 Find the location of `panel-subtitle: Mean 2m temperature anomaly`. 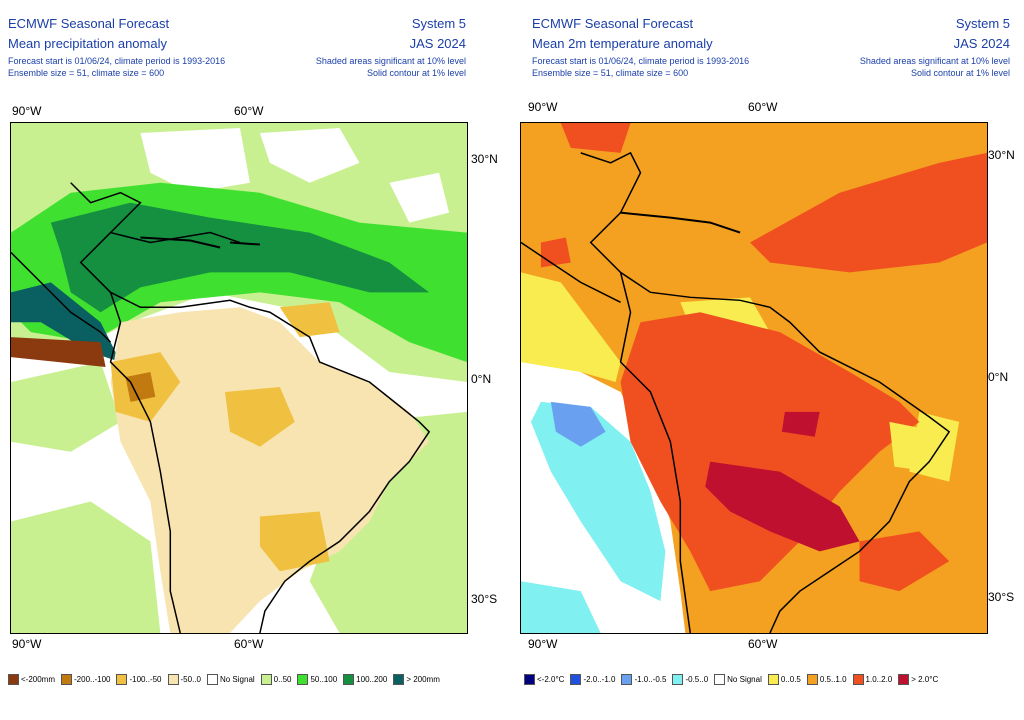

panel-subtitle: Mean 2m temperature anomaly is located at coordinates (622, 43).